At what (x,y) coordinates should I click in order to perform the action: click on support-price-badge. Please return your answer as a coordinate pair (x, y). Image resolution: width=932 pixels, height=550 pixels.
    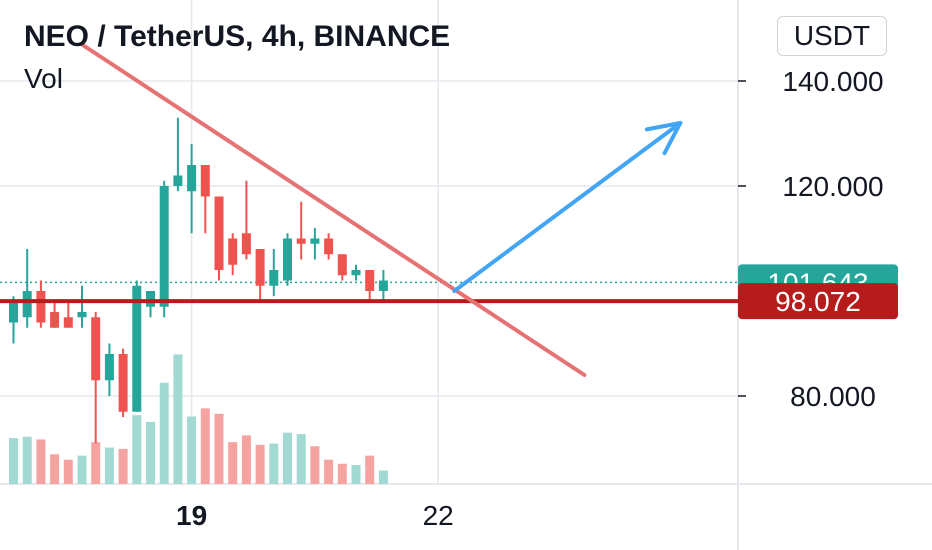
    Looking at the image, I should click on (818, 301).